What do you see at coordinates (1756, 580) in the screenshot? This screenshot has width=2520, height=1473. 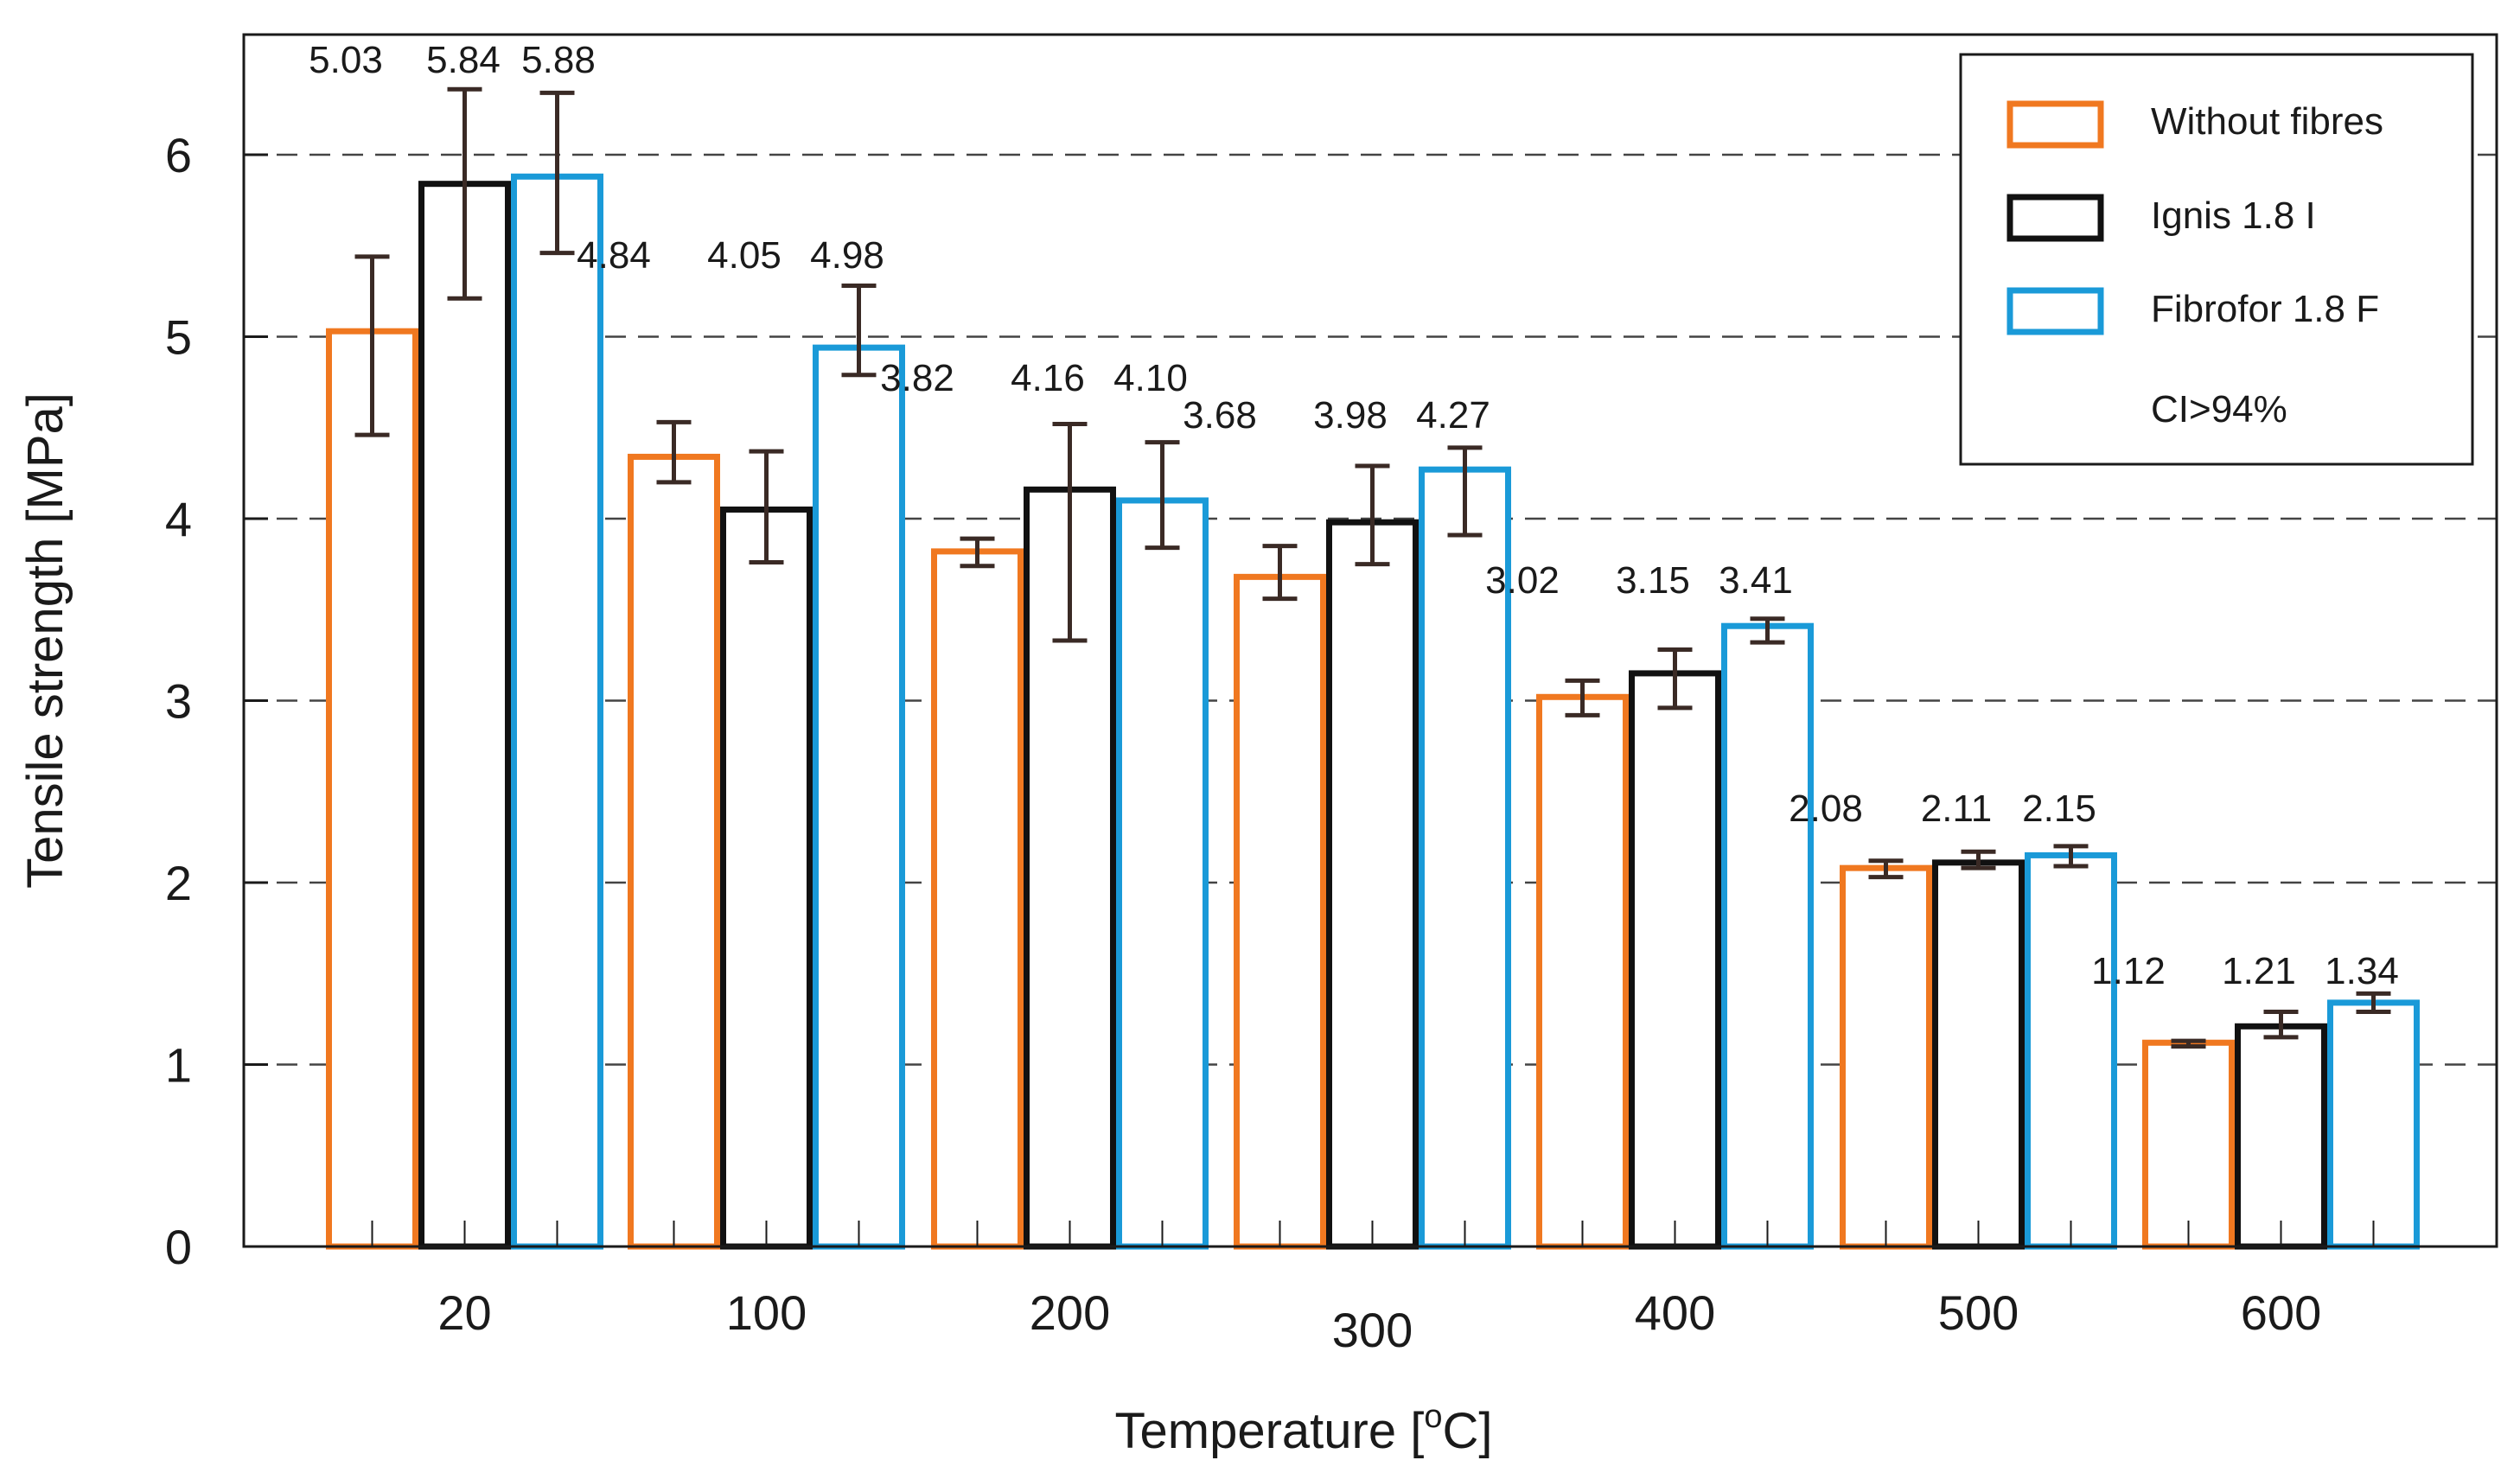 I see `data-label: 3.41` at bounding box center [1756, 580].